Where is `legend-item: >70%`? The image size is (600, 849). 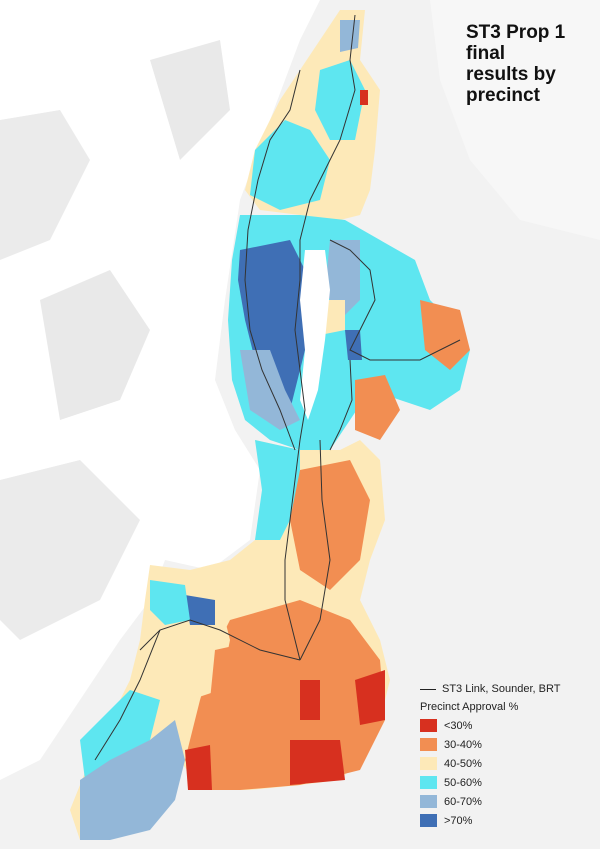
legend-item: >70% is located at coordinates (507, 820).